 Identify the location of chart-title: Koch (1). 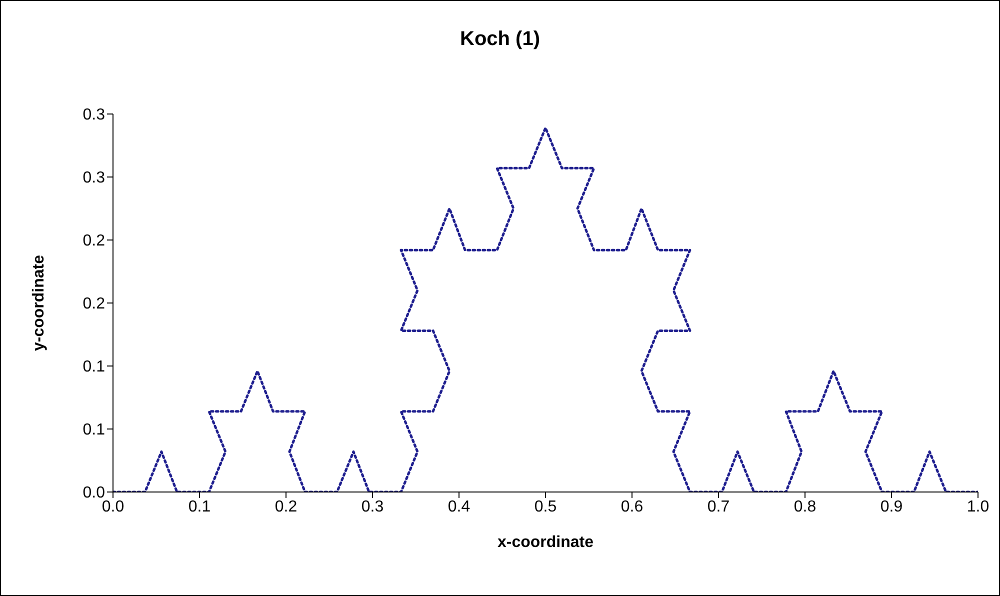
(500, 39).